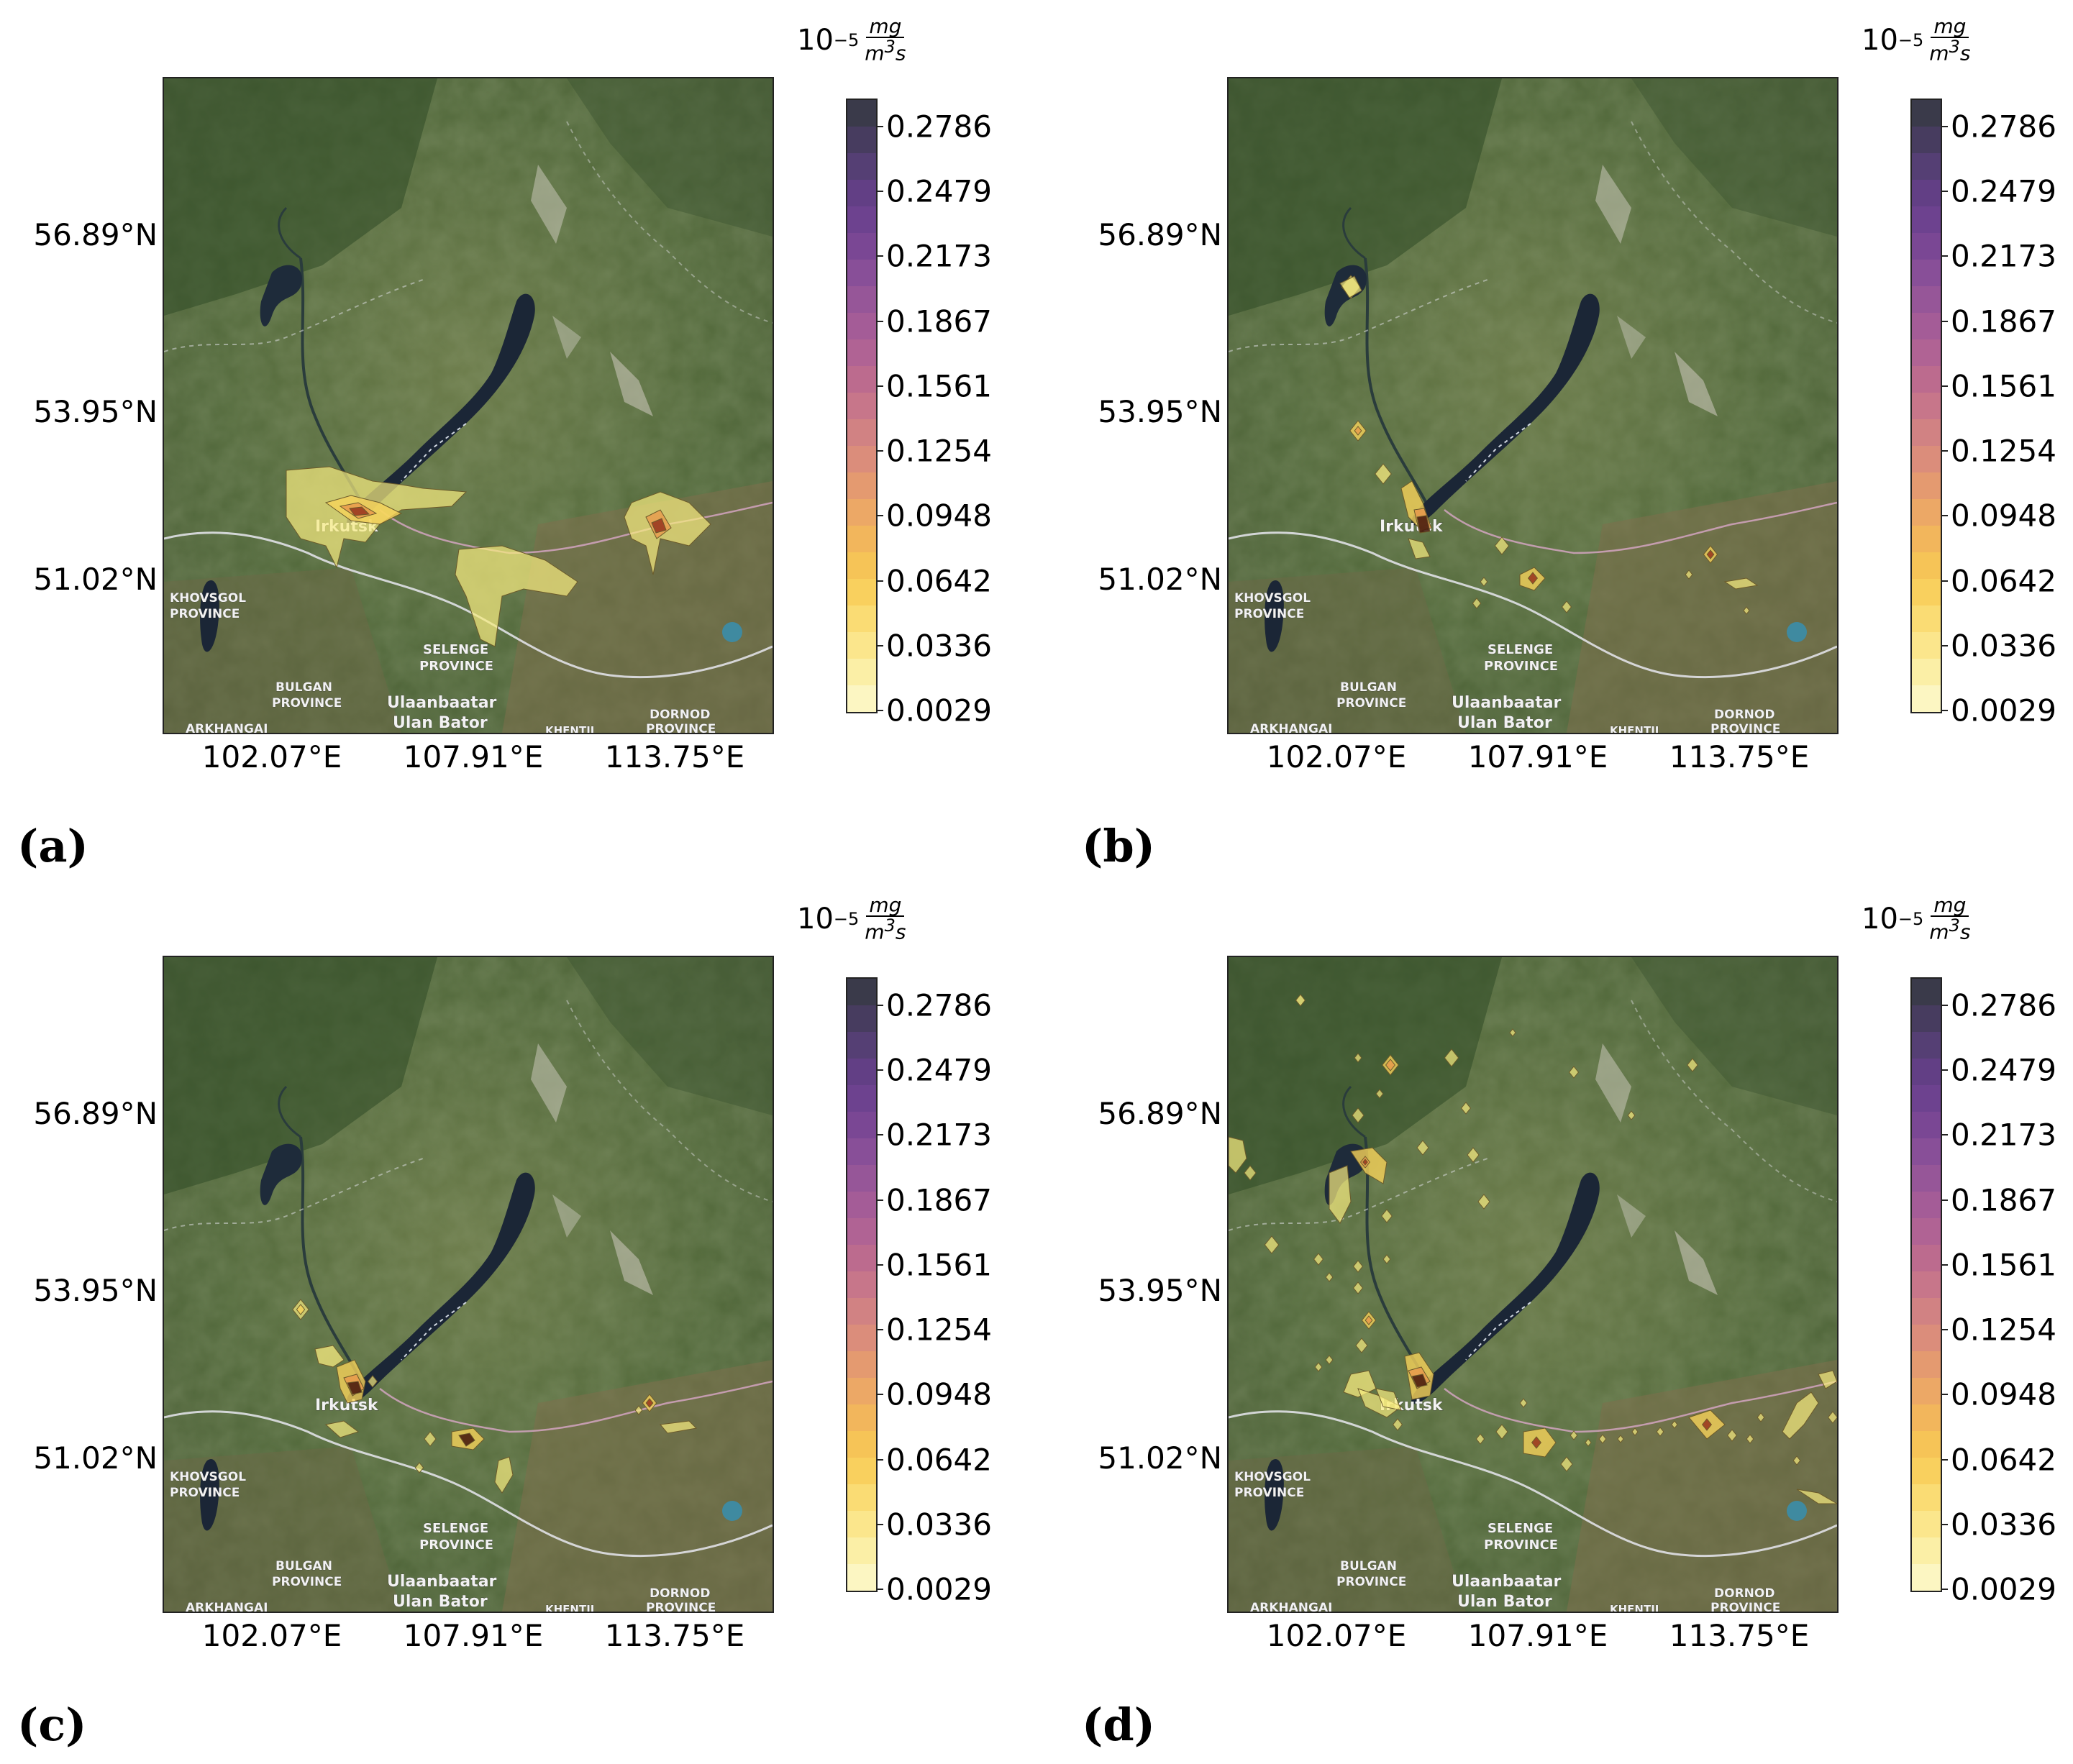 This screenshot has height=1764, width=2073. I want to click on colorbar-tick-label: 0.1561, so click(939, 386).